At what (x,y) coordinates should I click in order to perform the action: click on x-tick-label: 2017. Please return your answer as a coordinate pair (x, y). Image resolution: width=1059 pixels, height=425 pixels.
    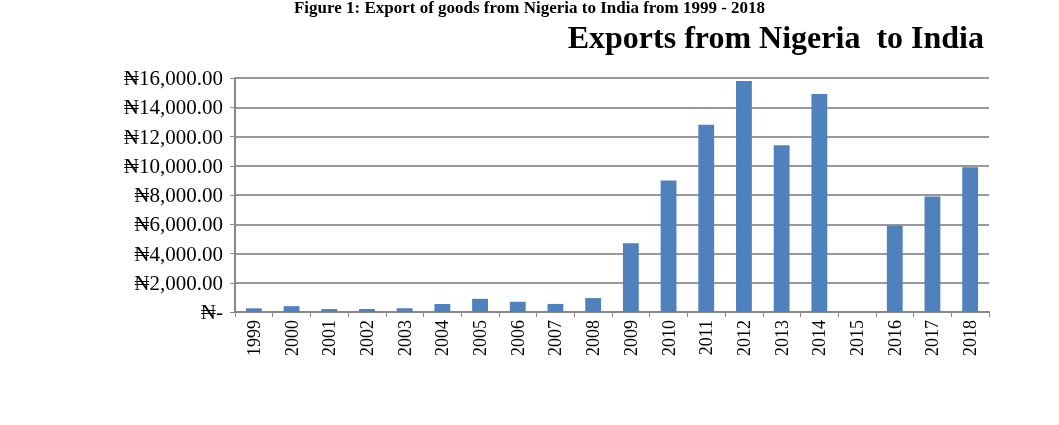
    Looking at the image, I should click on (932, 338).